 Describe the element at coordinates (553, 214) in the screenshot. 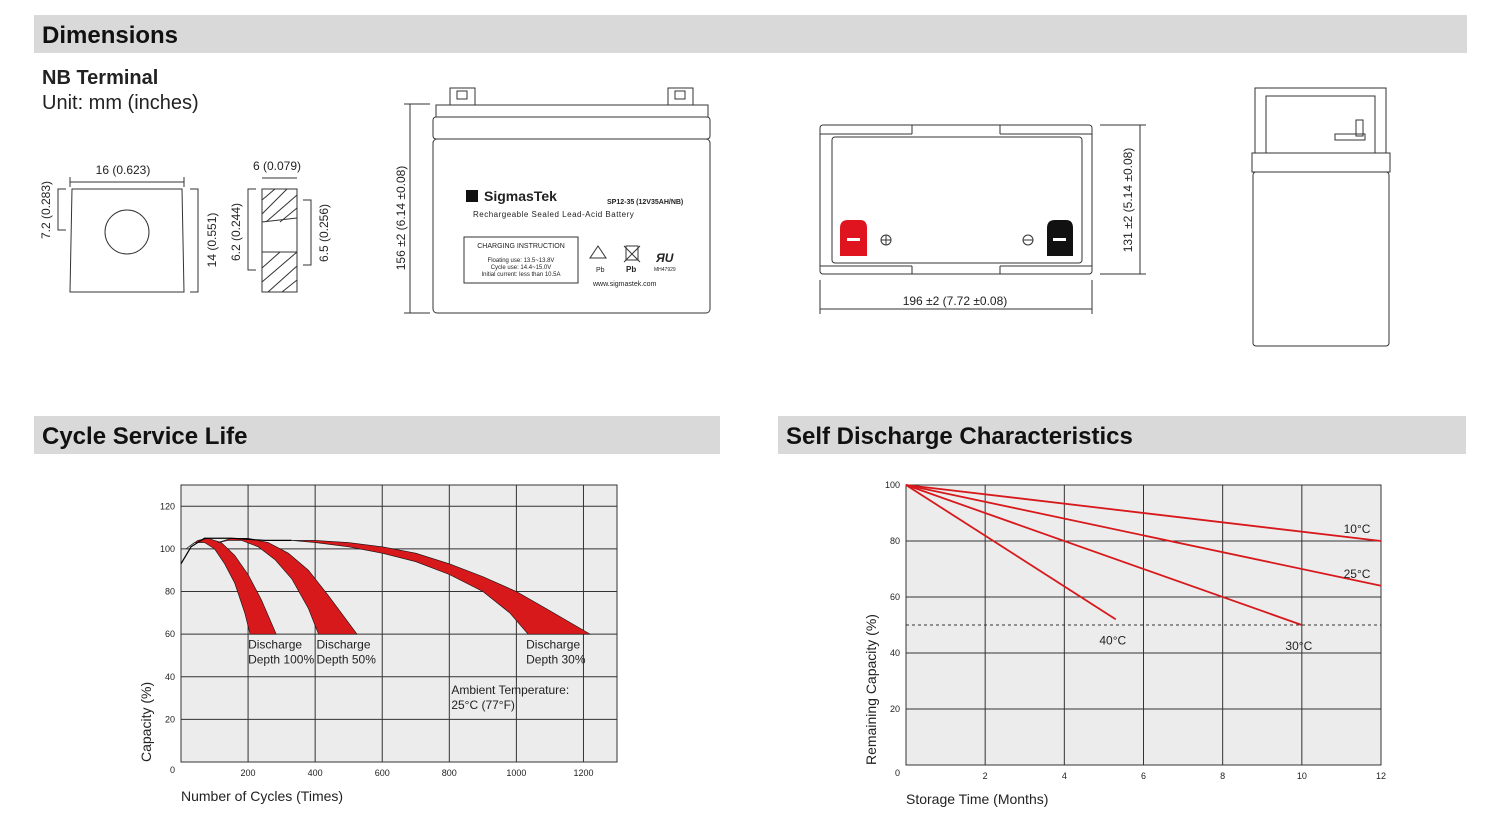

I see `description: Rechargeable Sealed Lead-Acid Battery` at that location.